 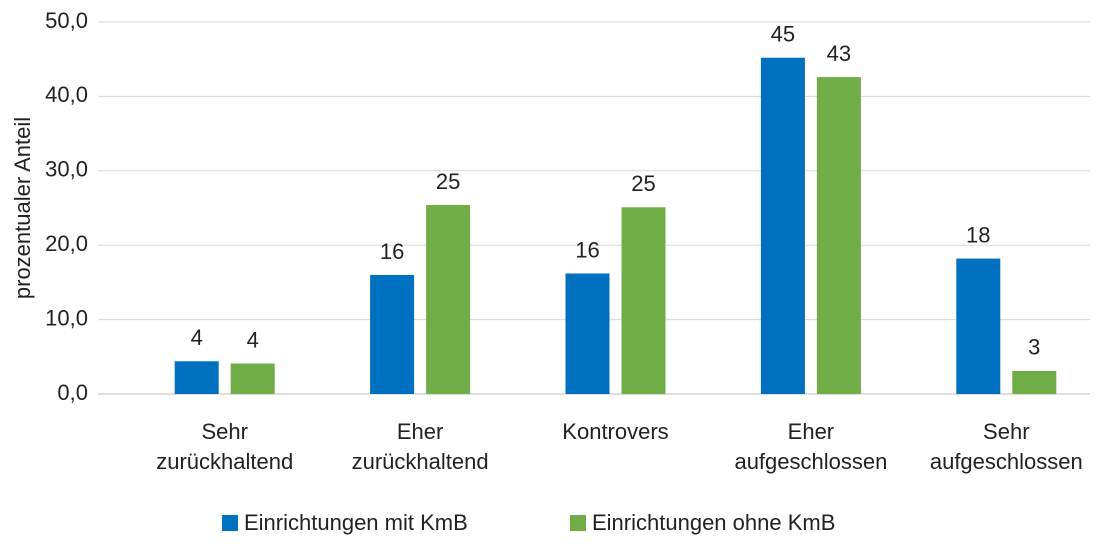 What do you see at coordinates (356, 522) in the screenshot?
I see `legend-label: Einrichtungen mit KmB` at bounding box center [356, 522].